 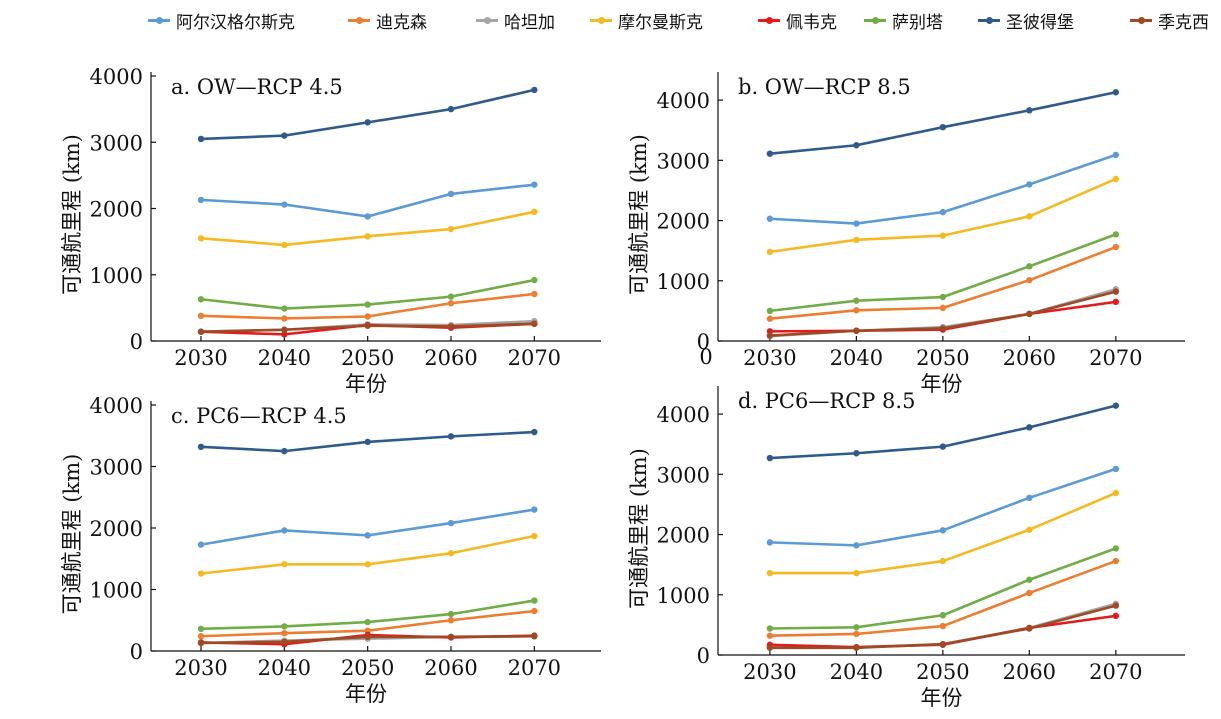 What do you see at coordinates (646, 20) in the screenshot?
I see `legend-item: 摩尔曼斯克` at bounding box center [646, 20].